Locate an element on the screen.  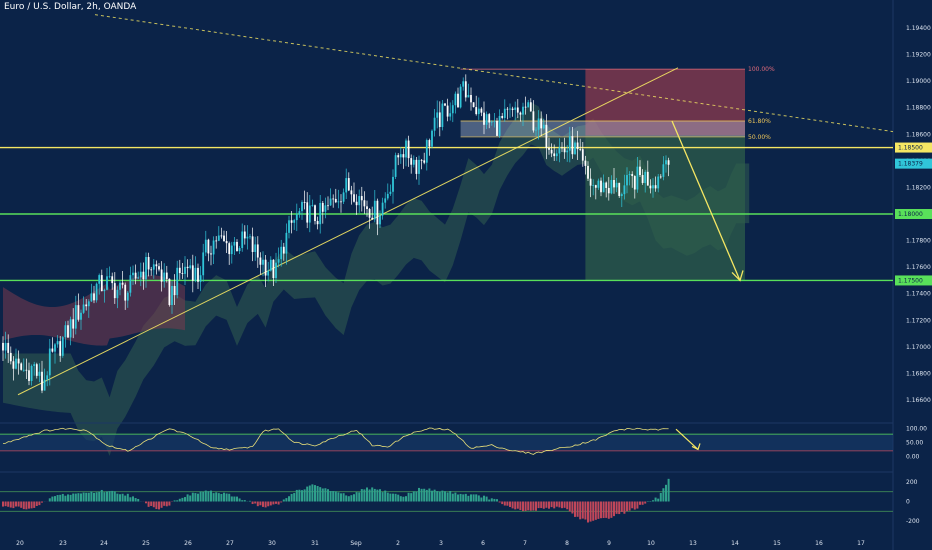
x-tick-label-6: 30 is located at coordinates (272, 543).